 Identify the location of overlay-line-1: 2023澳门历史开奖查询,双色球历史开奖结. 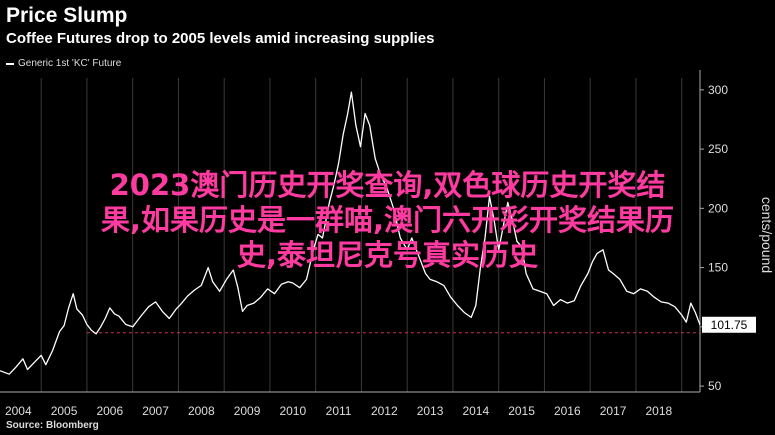
(387, 185).